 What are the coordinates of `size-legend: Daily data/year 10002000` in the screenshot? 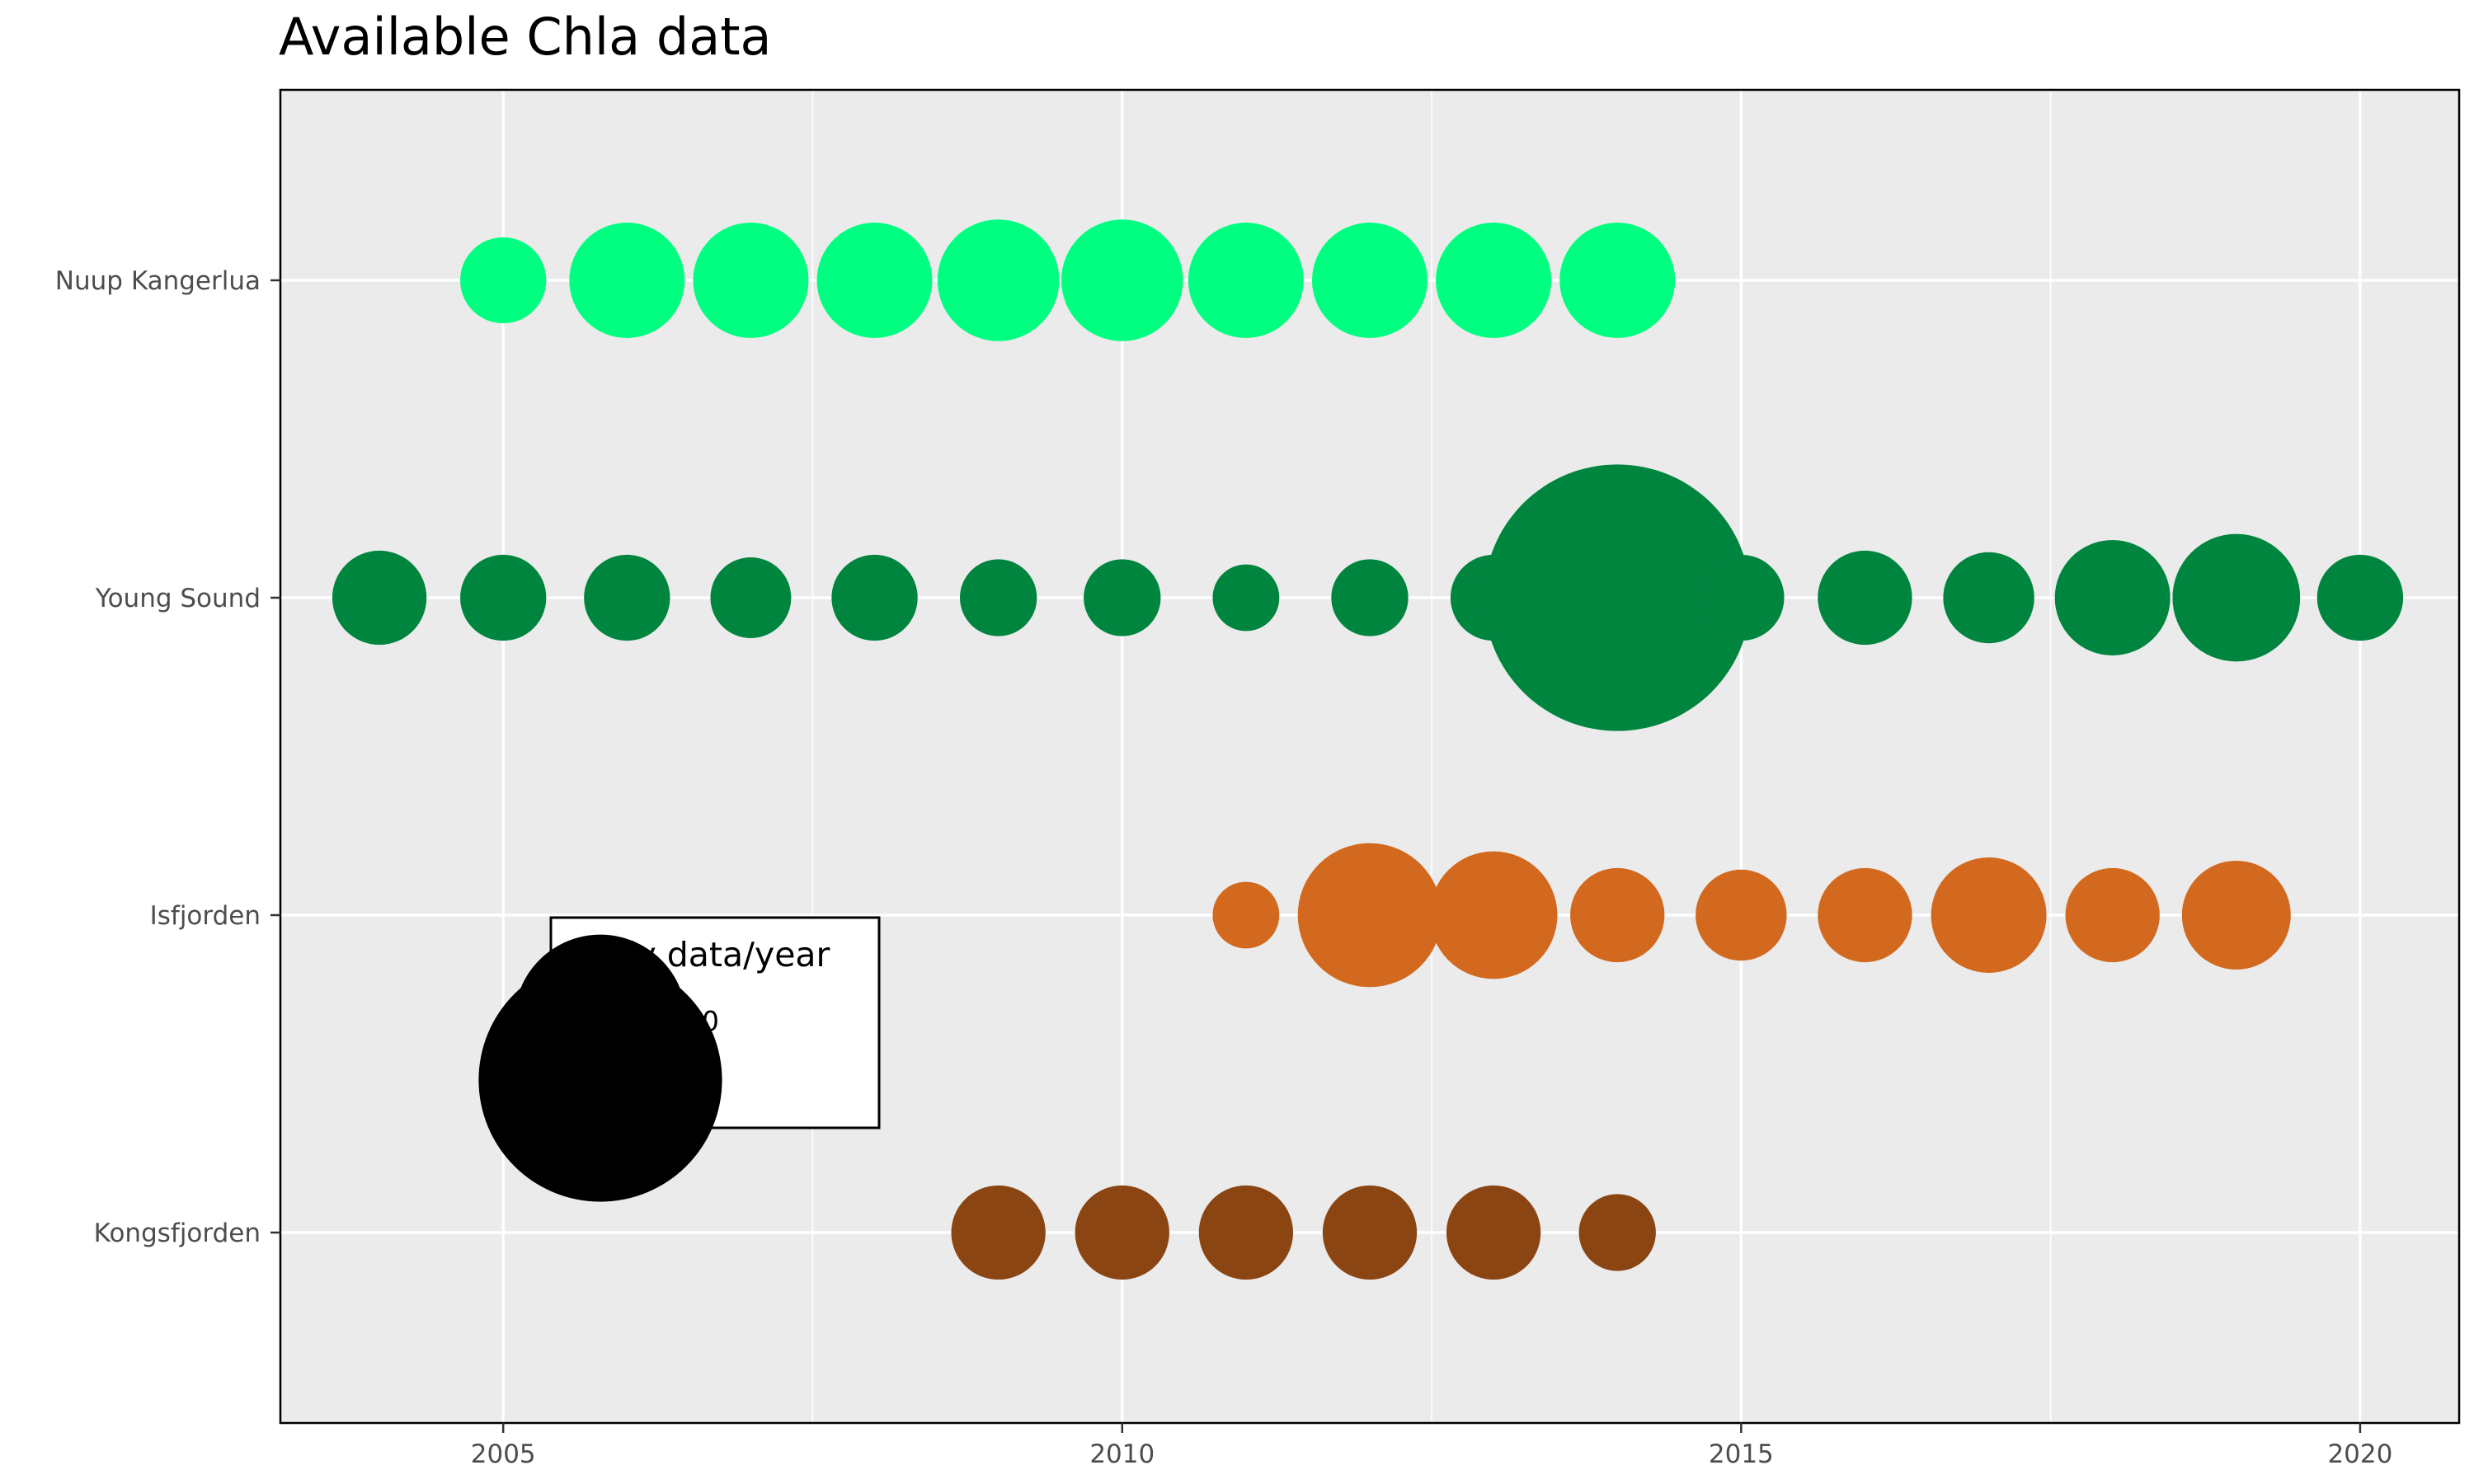 It's located at (679, 1059).